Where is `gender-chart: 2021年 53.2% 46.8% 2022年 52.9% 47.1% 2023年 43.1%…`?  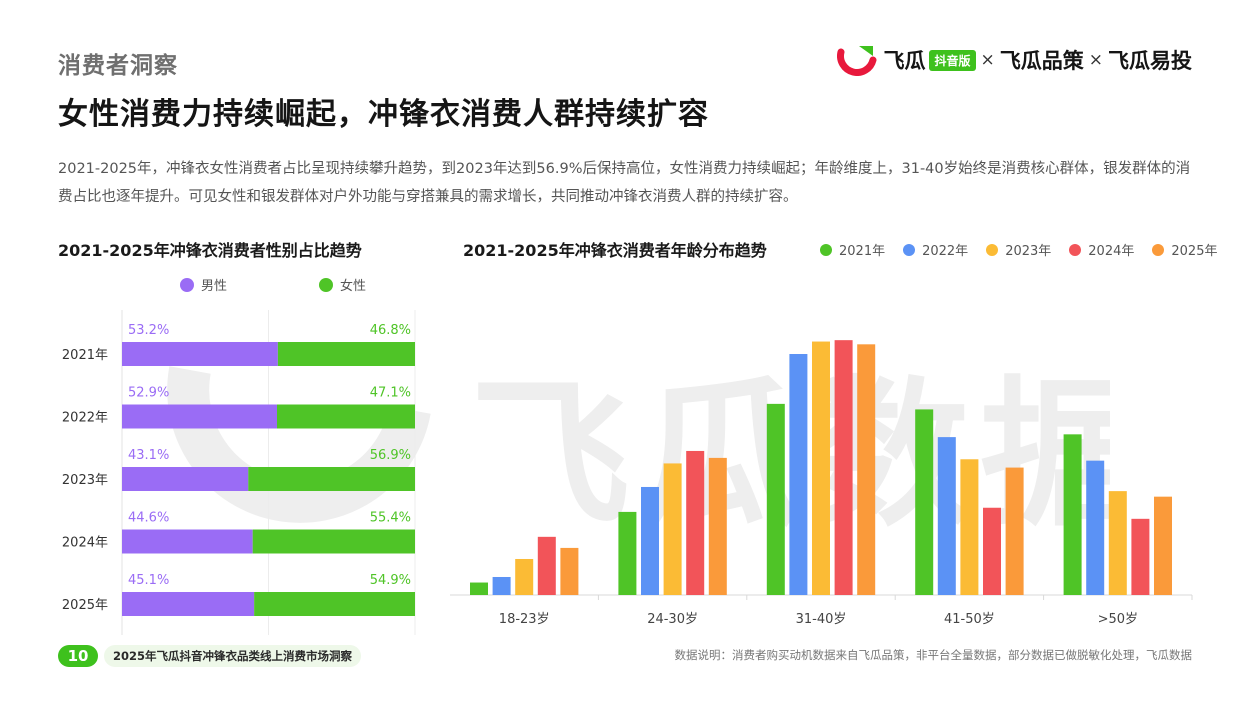 gender-chart: 2021年 53.2% 46.8% 2022年 52.9% 47.1% 2023年 43.1%… is located at coordinates (239, 472).